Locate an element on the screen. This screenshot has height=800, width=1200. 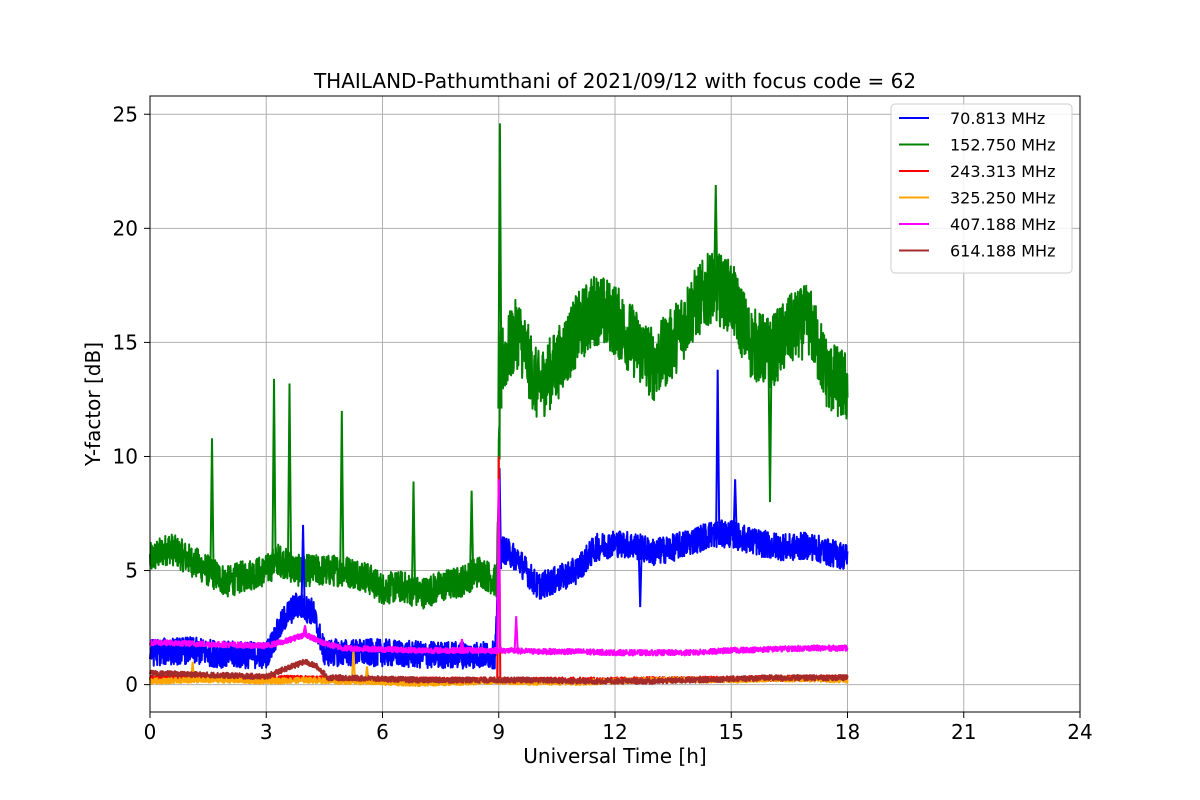
legend-label: 614.188 MHz is located at coordinates (1002, 251).